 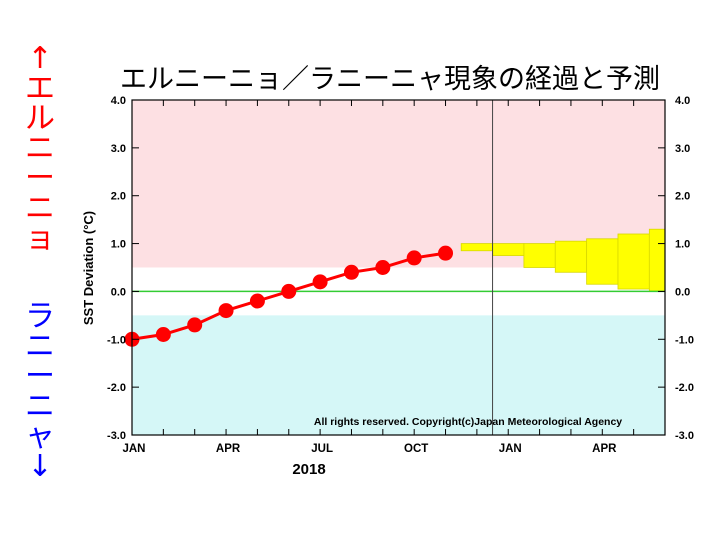 What do you see at coordinates (116, 388) in the screenshot?
I see `y-tick-label: -2.0` at bounding box center [116, 388].